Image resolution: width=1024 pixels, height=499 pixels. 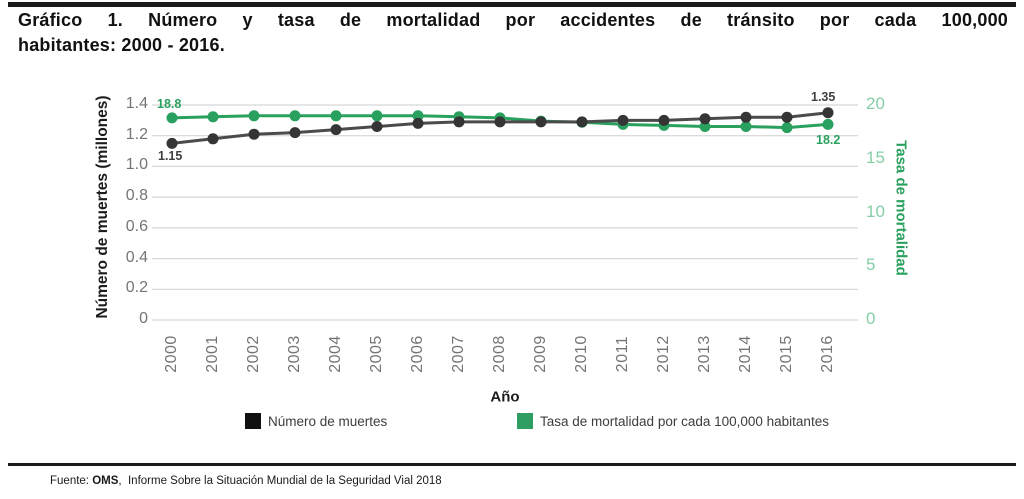 I want to click on right-axis-tick-label: 10, so click(x=875, y=211).